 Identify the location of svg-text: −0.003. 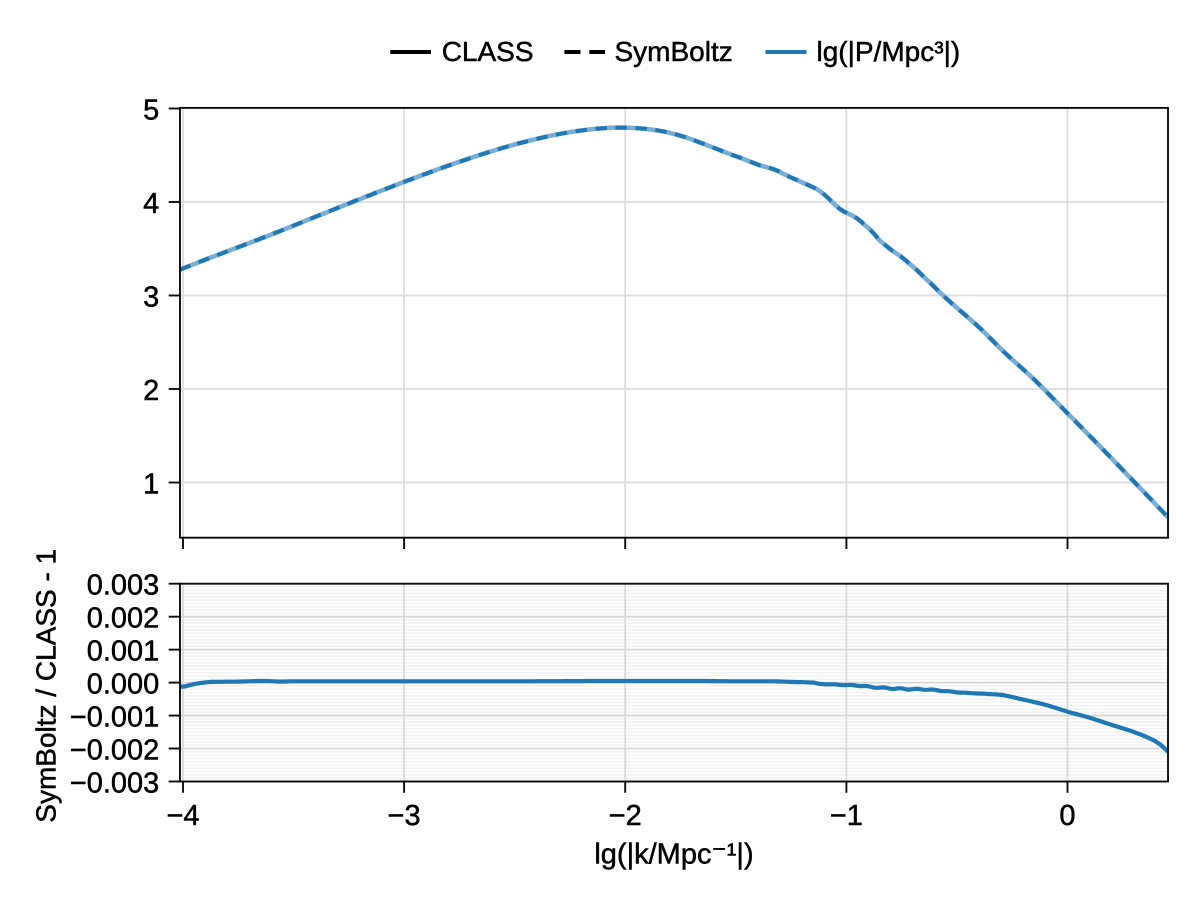
(115, 784).